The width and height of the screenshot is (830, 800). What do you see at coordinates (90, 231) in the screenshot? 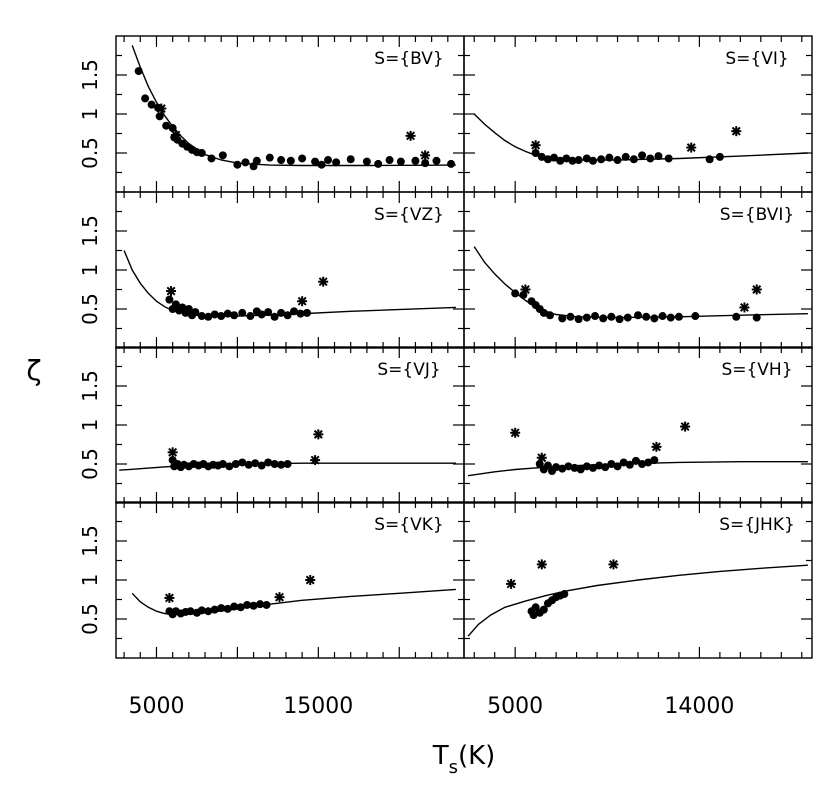
I see `y-tick-label: 1.5` at bounding box center [90, 231].